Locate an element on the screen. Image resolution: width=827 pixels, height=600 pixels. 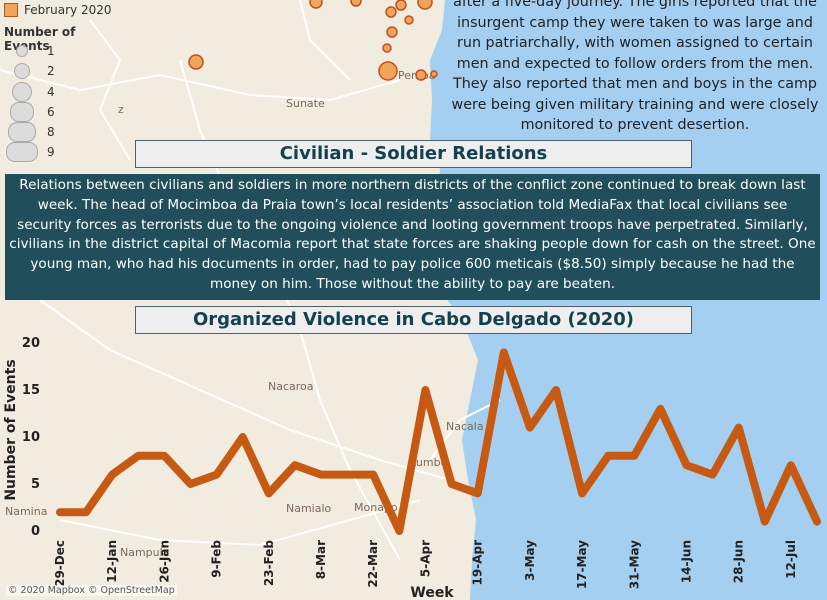
legend-date-label: February 2020 is located at coordinates (68, 10).